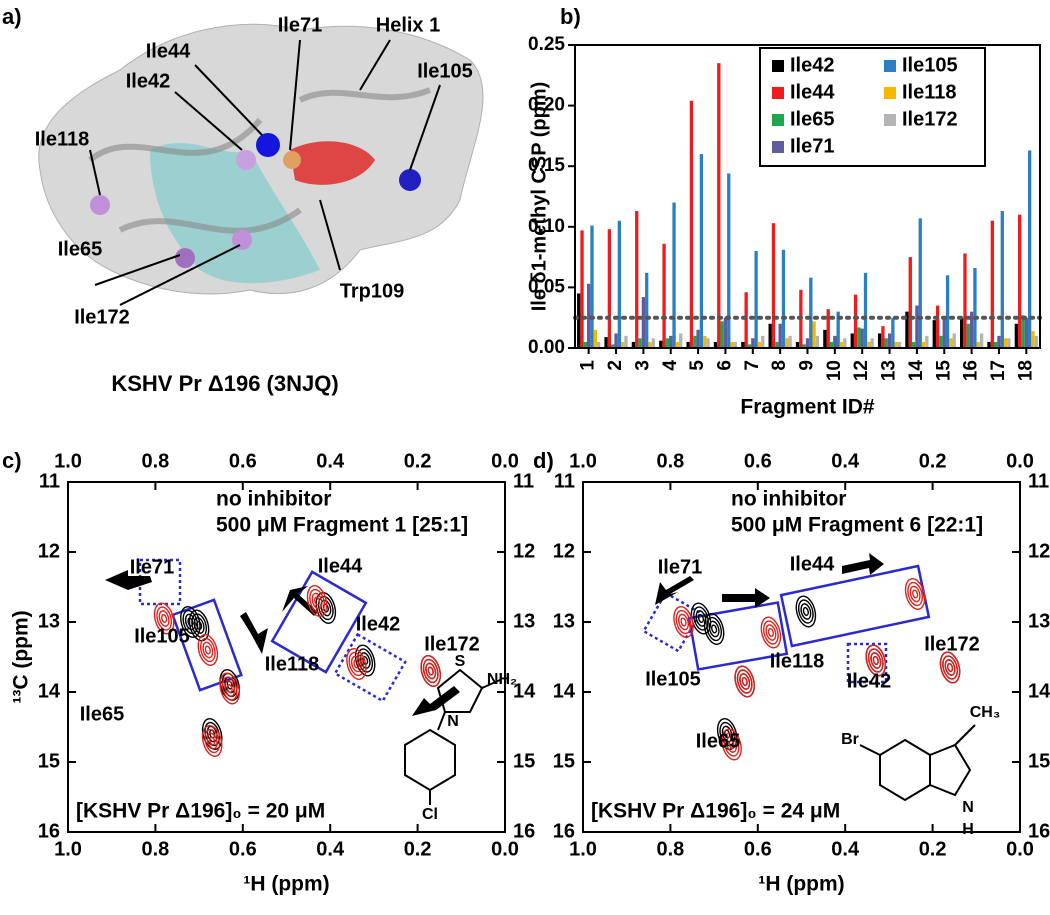 Image resolution: width=1050 pixels, height=915 pixels. Describe the element at coordinates (152, 567) in the screenshot. I see `peak-label: Ile71` at that location.